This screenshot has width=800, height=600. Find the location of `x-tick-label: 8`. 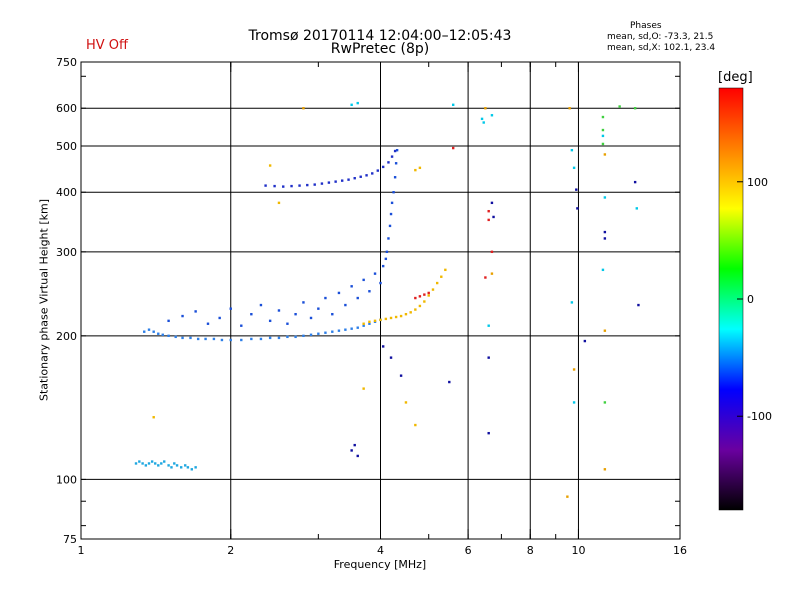

x-tick-label: 8 is located at coordinates (530, 550).